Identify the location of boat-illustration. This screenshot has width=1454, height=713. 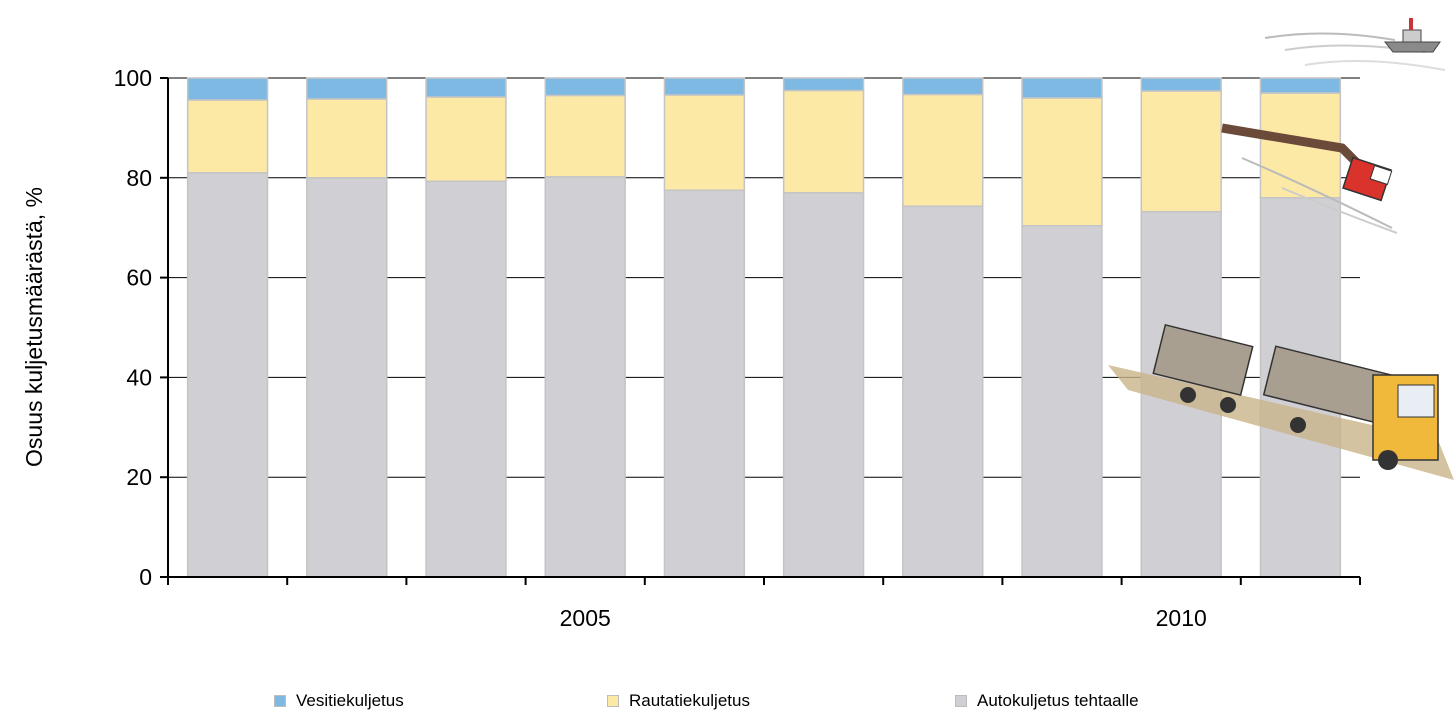
(1355, 44).